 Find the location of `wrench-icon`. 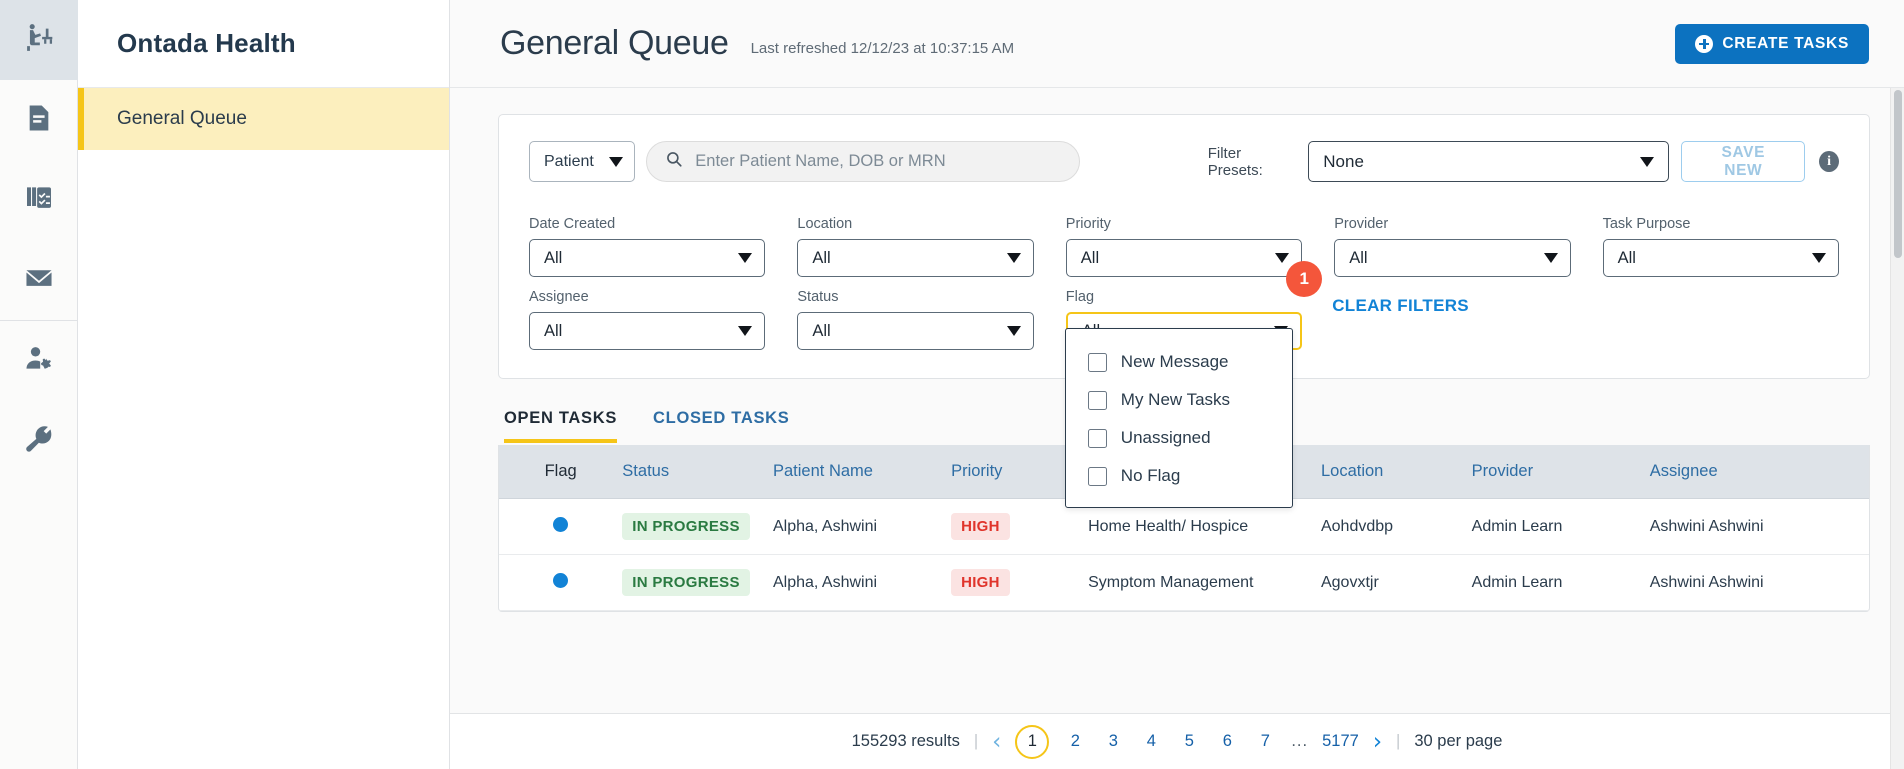

wrench-icon is located at coordinates (39, 441).